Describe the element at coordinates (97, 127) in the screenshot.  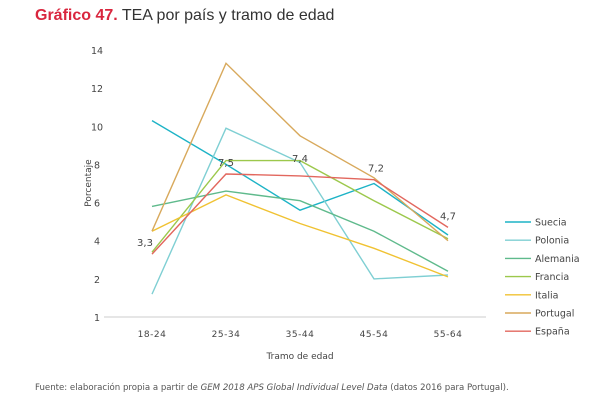
I see `y-tick-label: 10` at that location.